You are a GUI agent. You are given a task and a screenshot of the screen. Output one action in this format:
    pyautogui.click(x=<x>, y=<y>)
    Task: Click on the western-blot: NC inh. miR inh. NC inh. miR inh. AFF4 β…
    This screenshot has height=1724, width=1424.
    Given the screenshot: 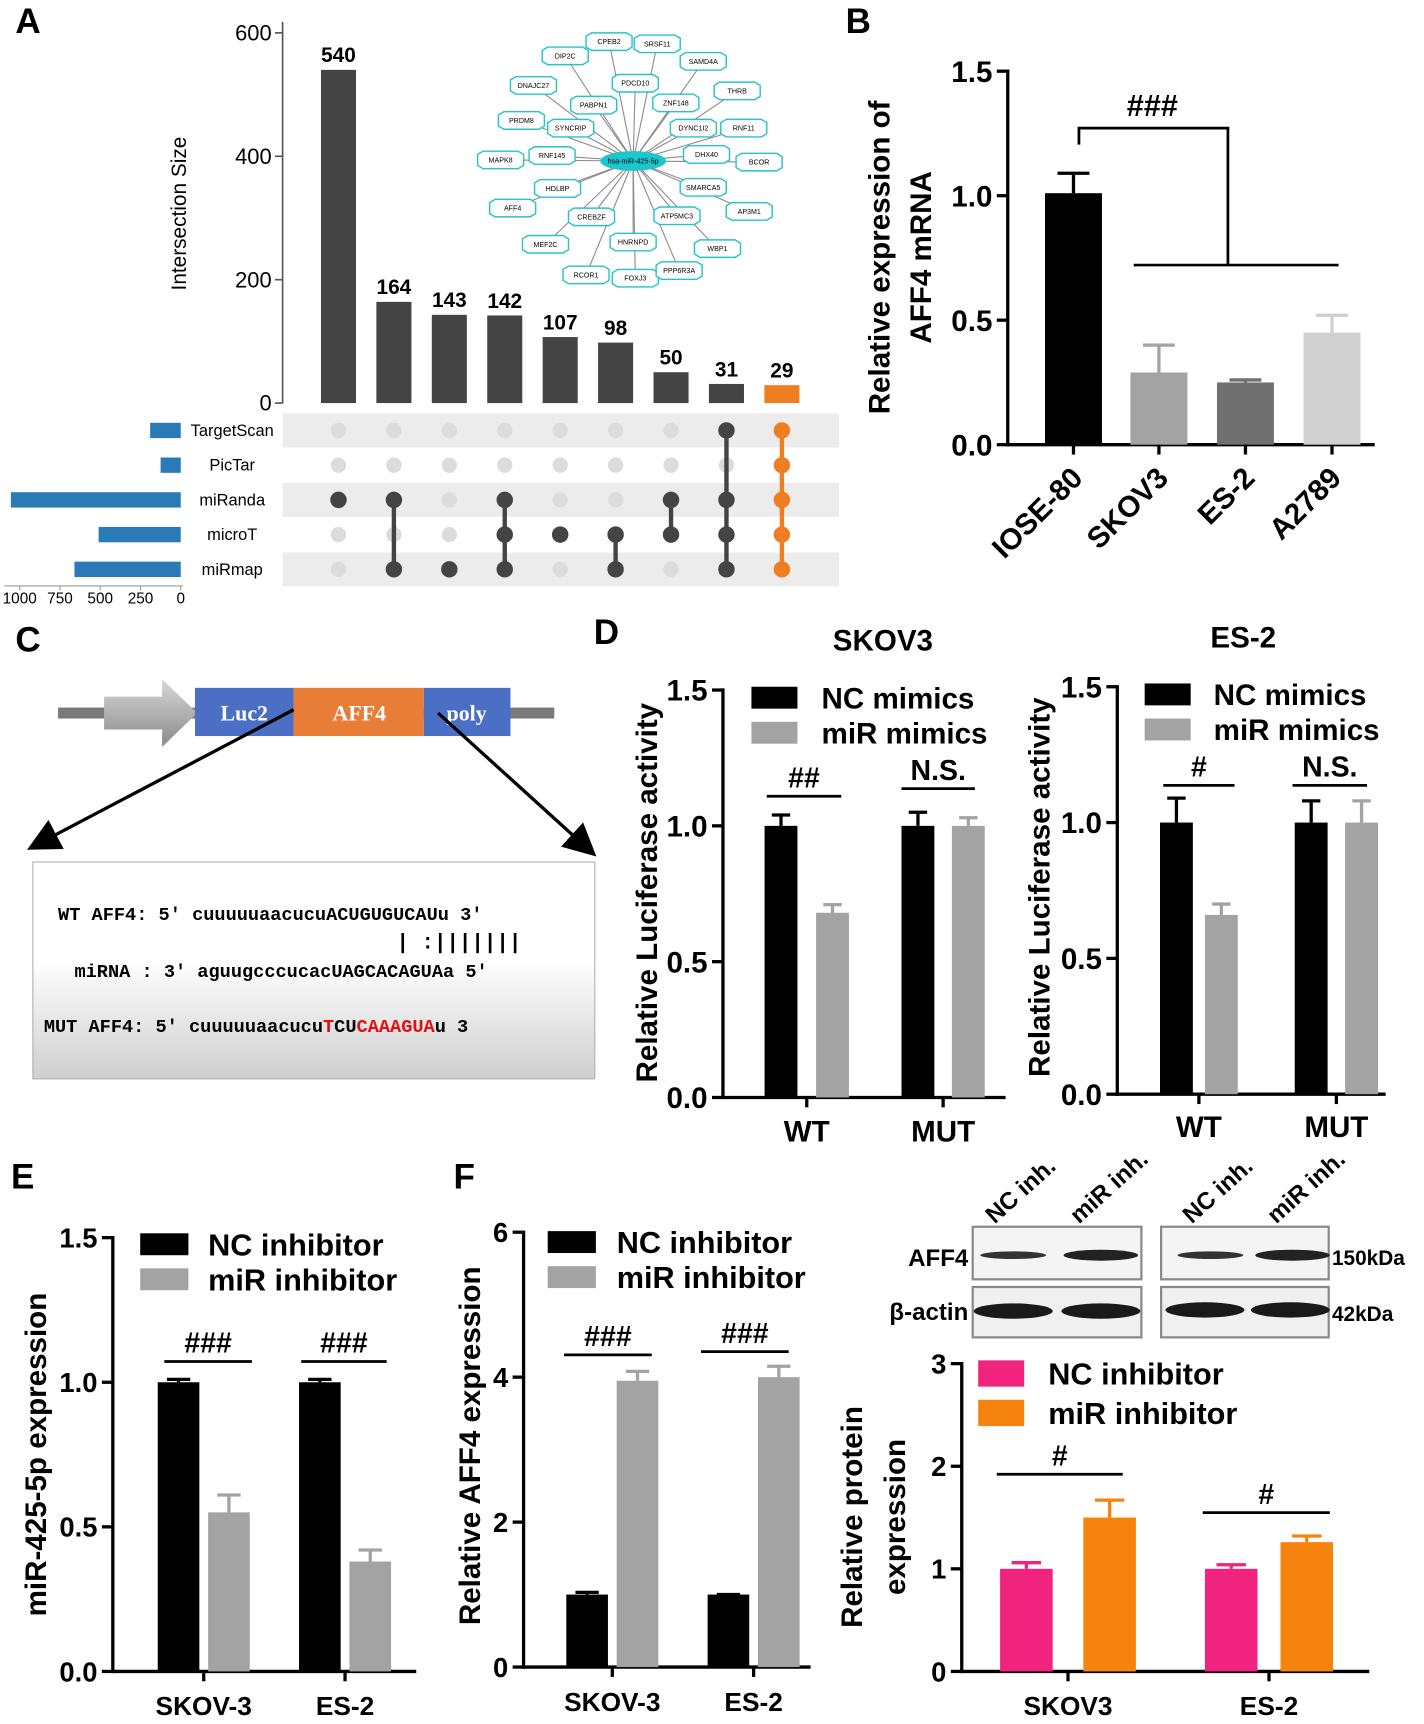 What is the action you would take?
    pyautogui.click(x=1147, y=1242)
    